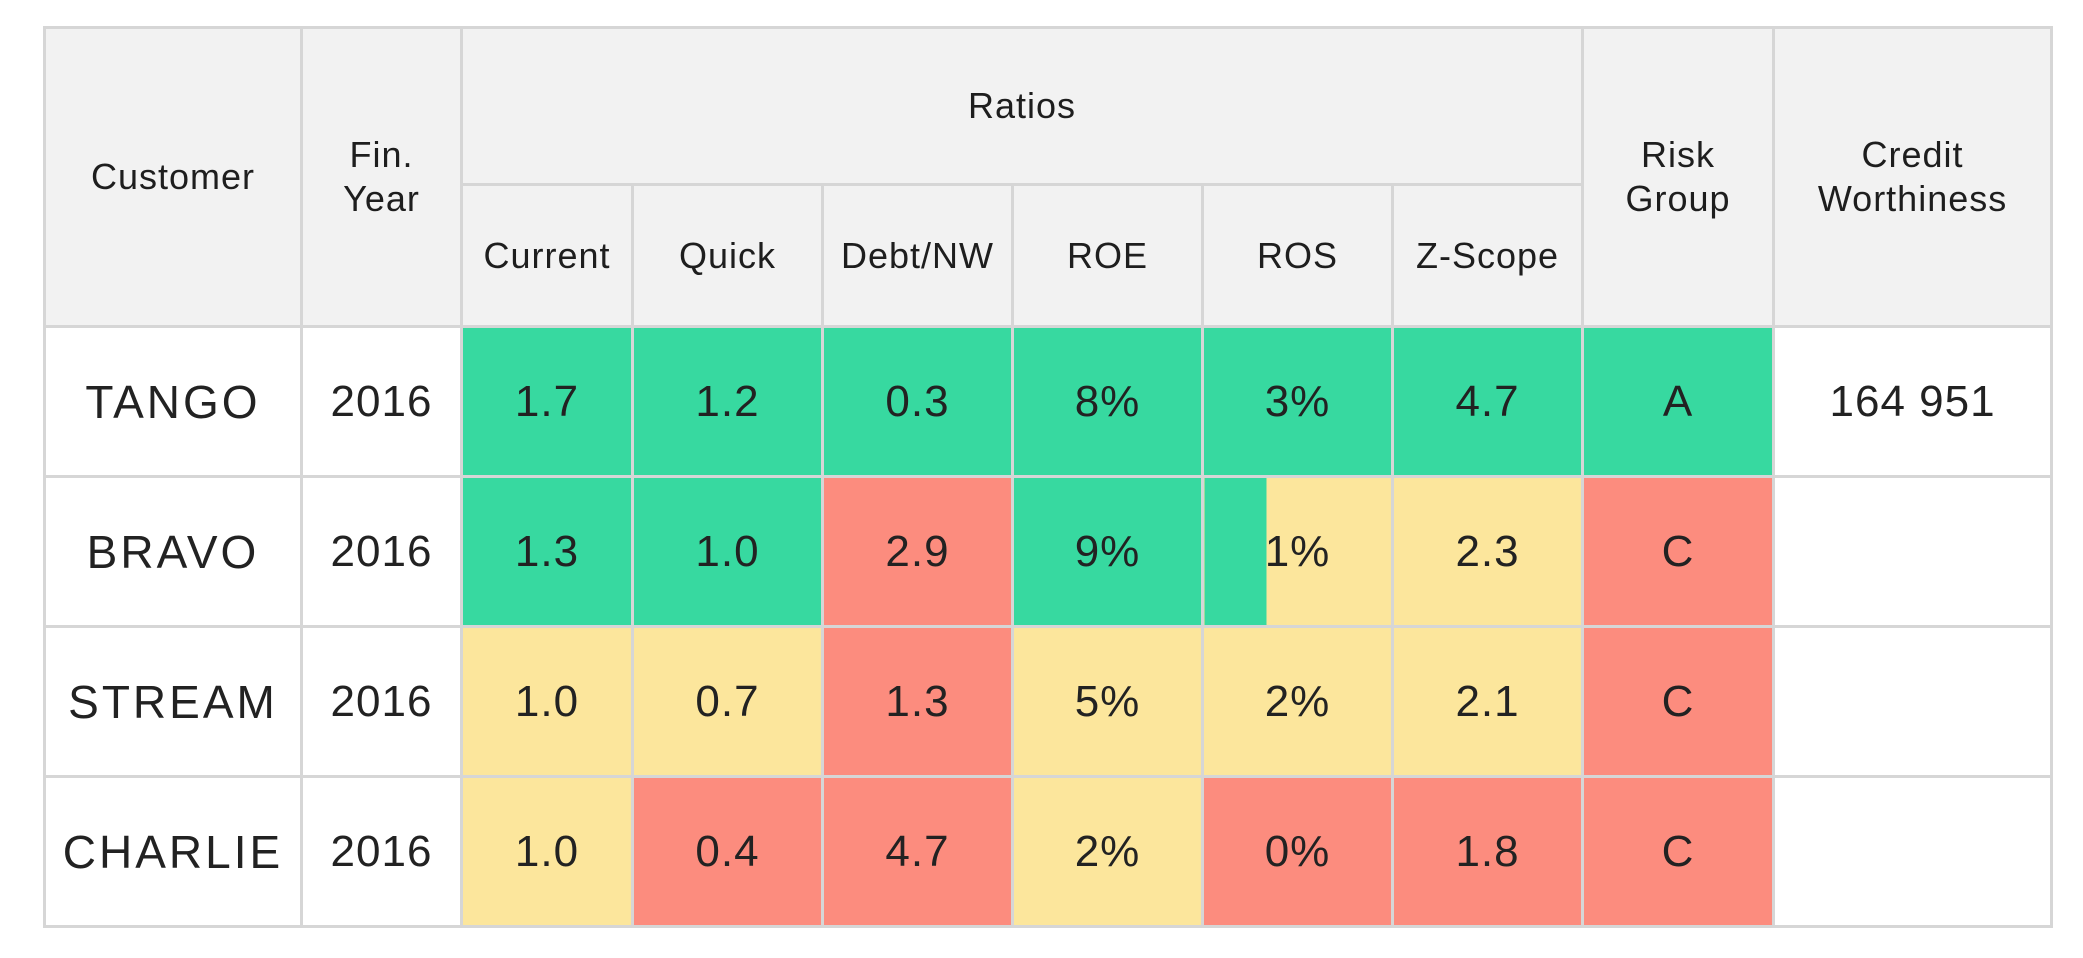 Image resolution: width=2083 pixels, height=958 pixels. I want to click on ros-cell: 3%, so click(1297, 401).